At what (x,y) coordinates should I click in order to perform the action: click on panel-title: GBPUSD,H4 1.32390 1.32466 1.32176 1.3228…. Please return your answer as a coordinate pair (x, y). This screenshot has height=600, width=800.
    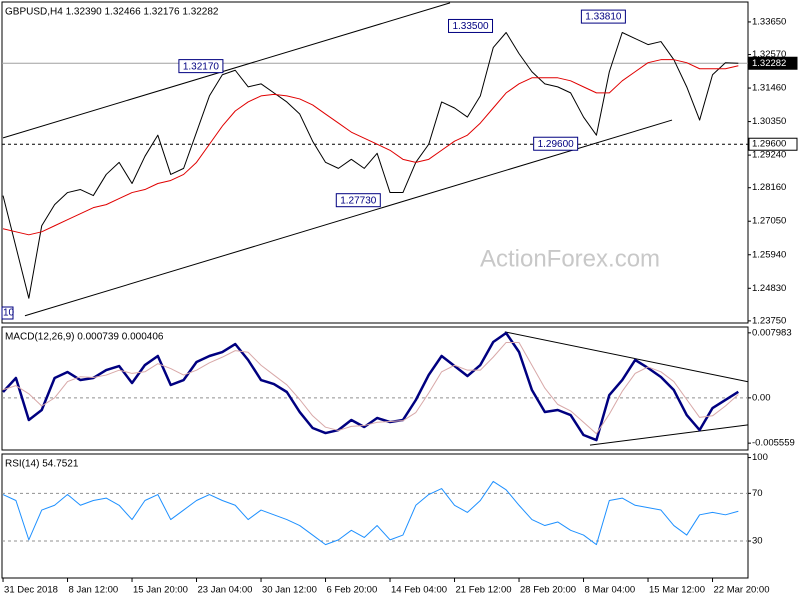
    Looking at the image, I should click on (112, 12).